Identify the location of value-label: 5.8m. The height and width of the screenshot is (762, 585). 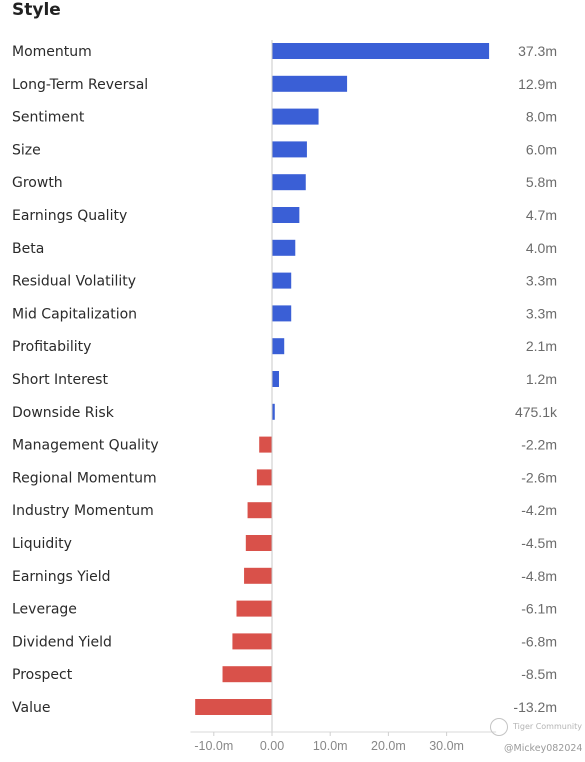
(541, 182).